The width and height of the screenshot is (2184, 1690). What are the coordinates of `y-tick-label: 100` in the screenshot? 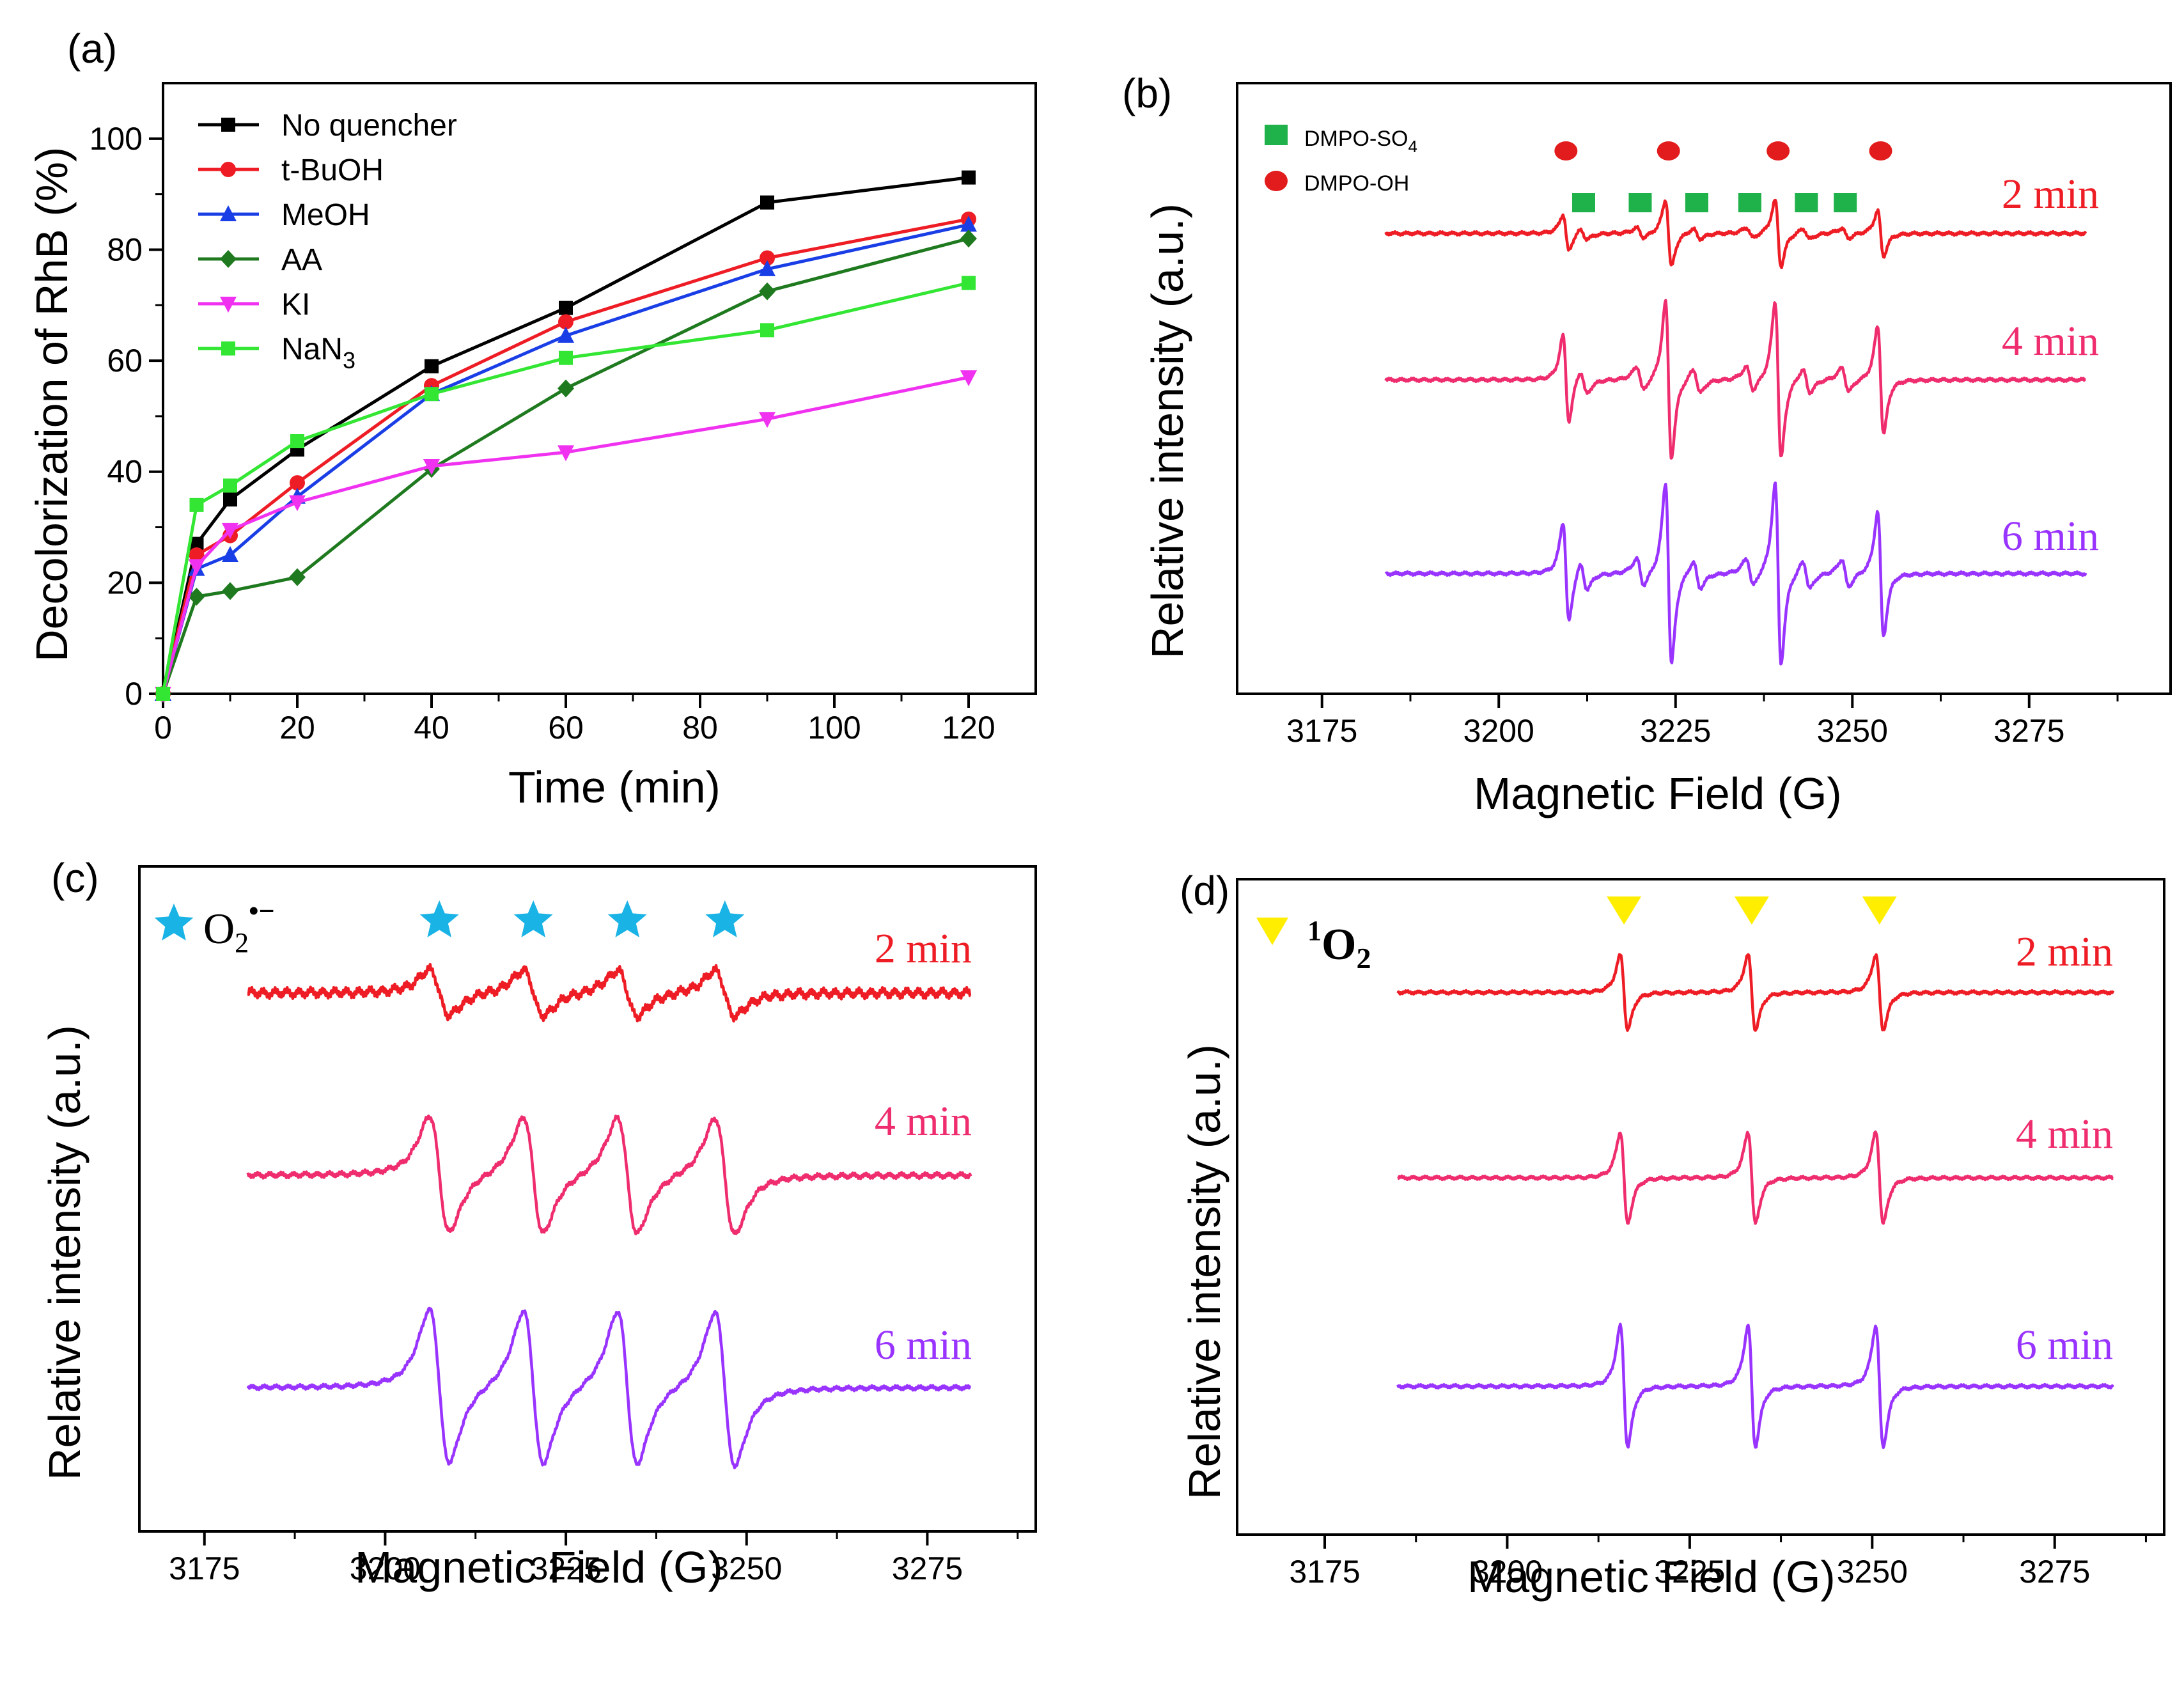 It's located at (117, 139).